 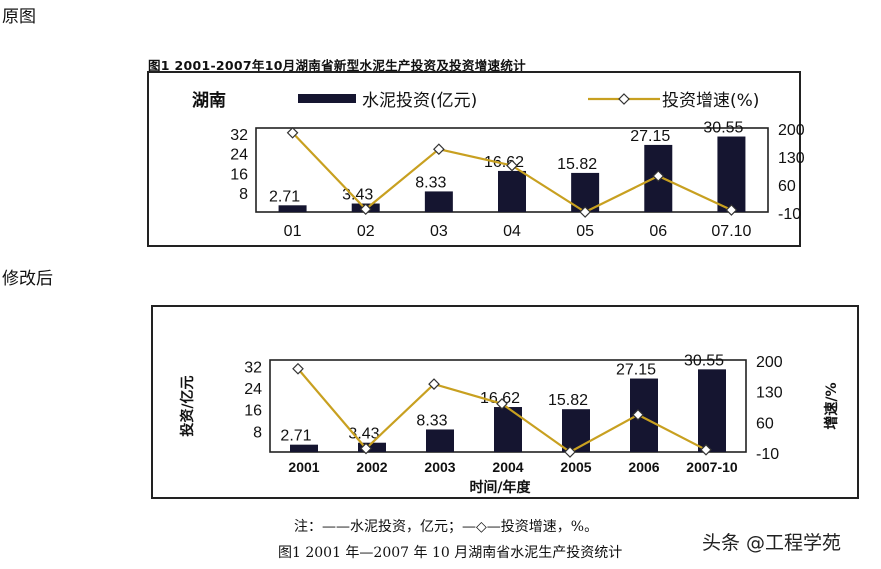 I want to click on bottom-chart-x-tick-label: 2003, so click(x=439, y=467).